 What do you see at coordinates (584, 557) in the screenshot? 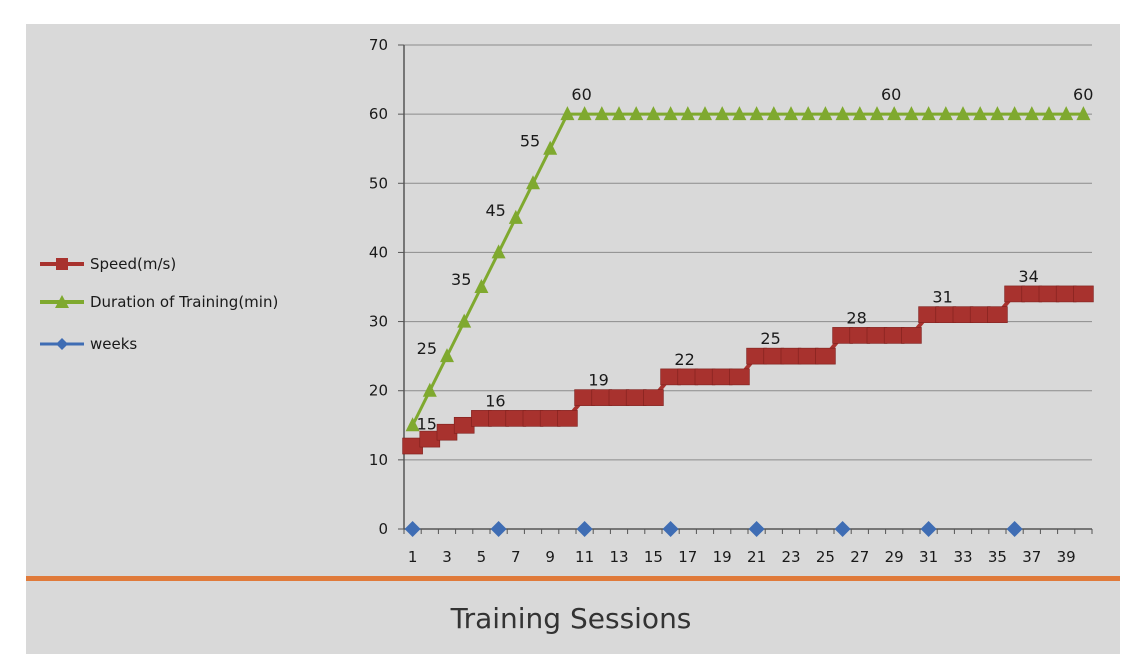
I see `x-tick-label: 11` at bounding box center [584, 557].